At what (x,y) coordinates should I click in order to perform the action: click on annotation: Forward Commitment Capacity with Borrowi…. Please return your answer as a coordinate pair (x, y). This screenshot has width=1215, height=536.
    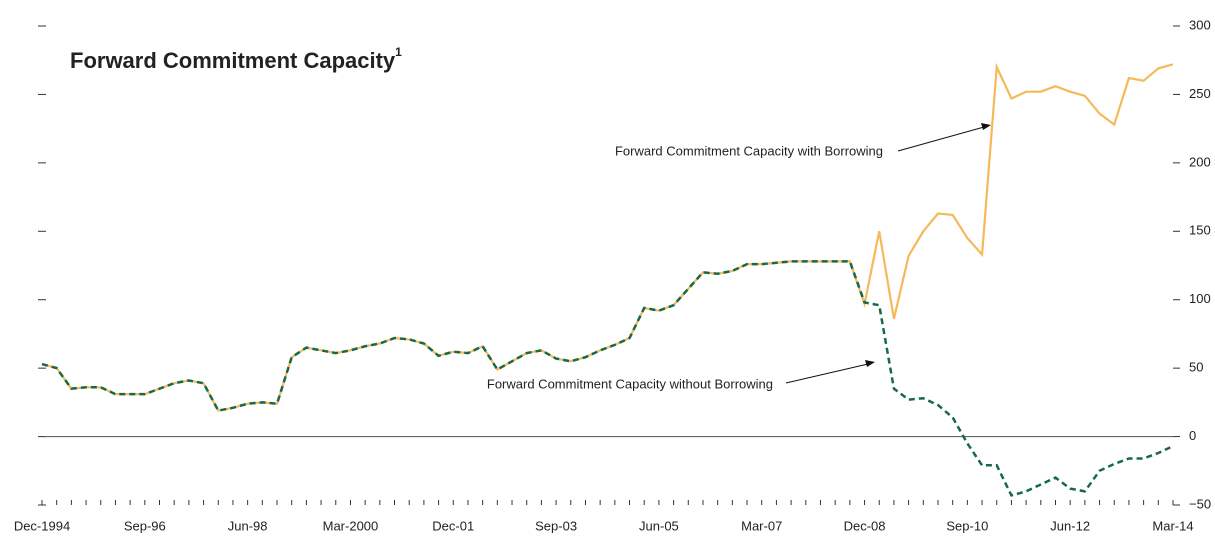
    Looking at the image, I should click on (749, 150).